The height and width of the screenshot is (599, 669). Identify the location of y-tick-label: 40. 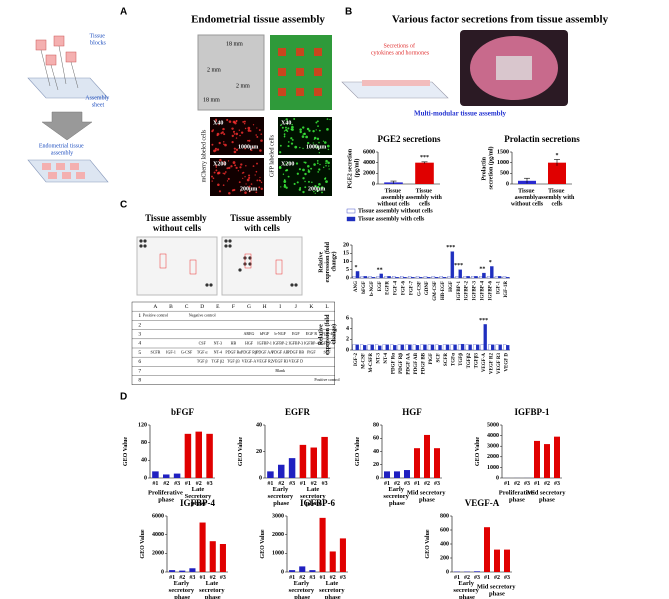
(259, 425).